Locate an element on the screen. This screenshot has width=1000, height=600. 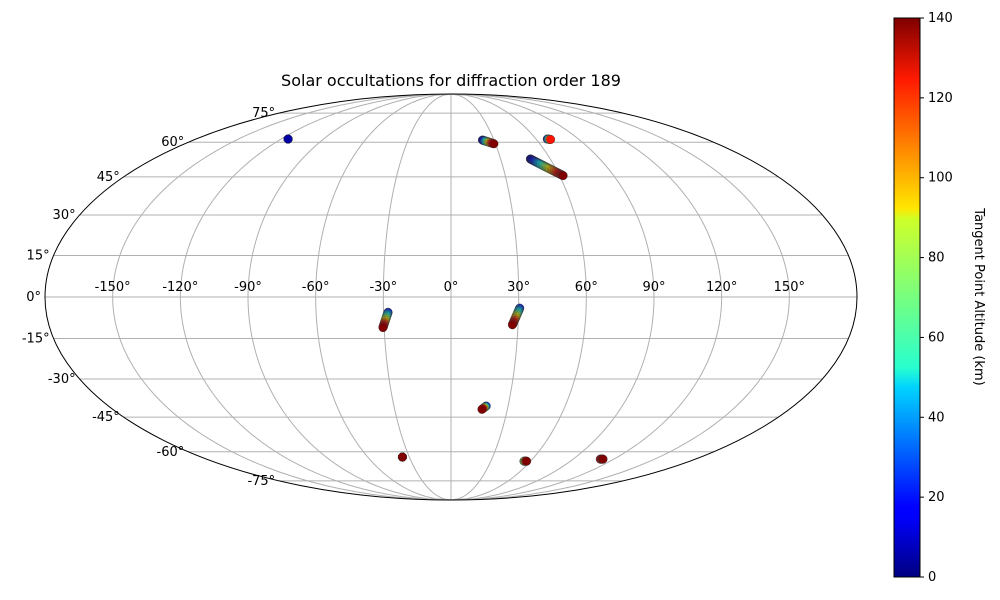
lon-tick-label: -120° is located at coordinates (180, 287).